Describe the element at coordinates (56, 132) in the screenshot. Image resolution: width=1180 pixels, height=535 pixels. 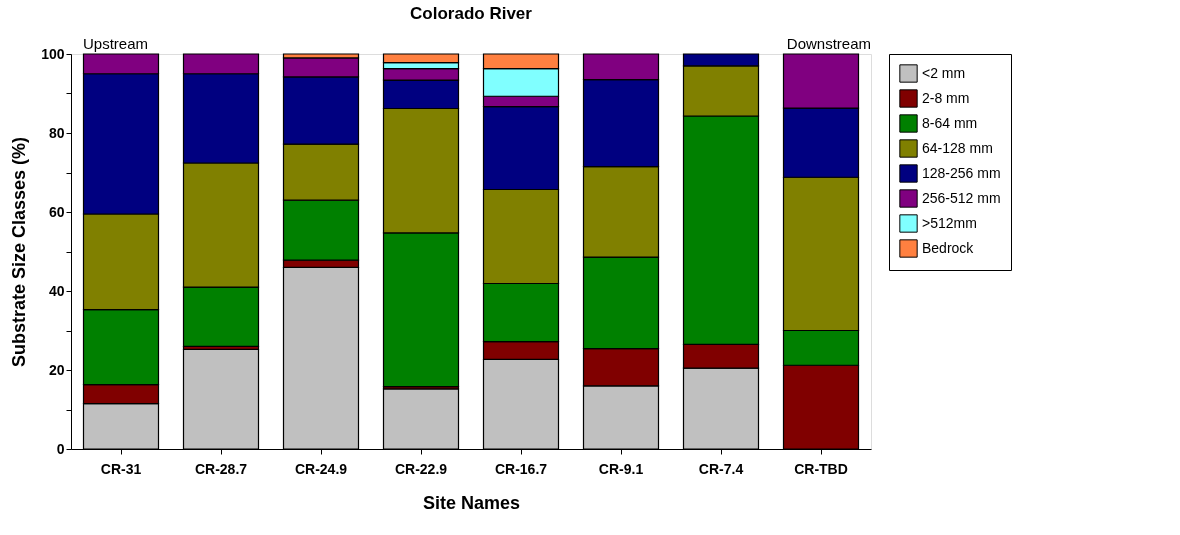
I see `y-tick-label: 80` at that location.